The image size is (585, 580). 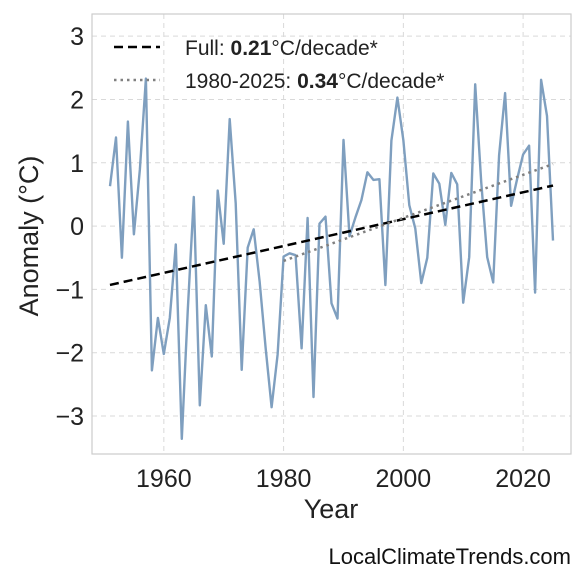 What do you see at coordinates (69, 417) in the screenshot?
I see `y-tick-label: −3` at bounding box center [69, 417].